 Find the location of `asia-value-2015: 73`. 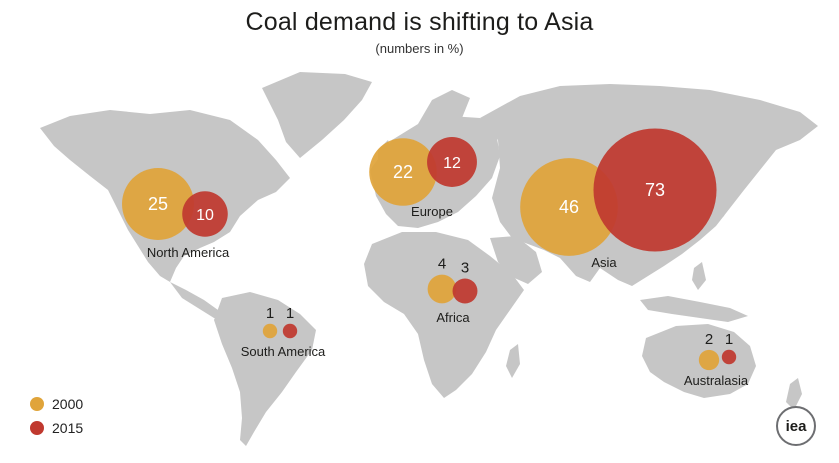

asia-value-2015: 73 is located at coordinates (655, 190).